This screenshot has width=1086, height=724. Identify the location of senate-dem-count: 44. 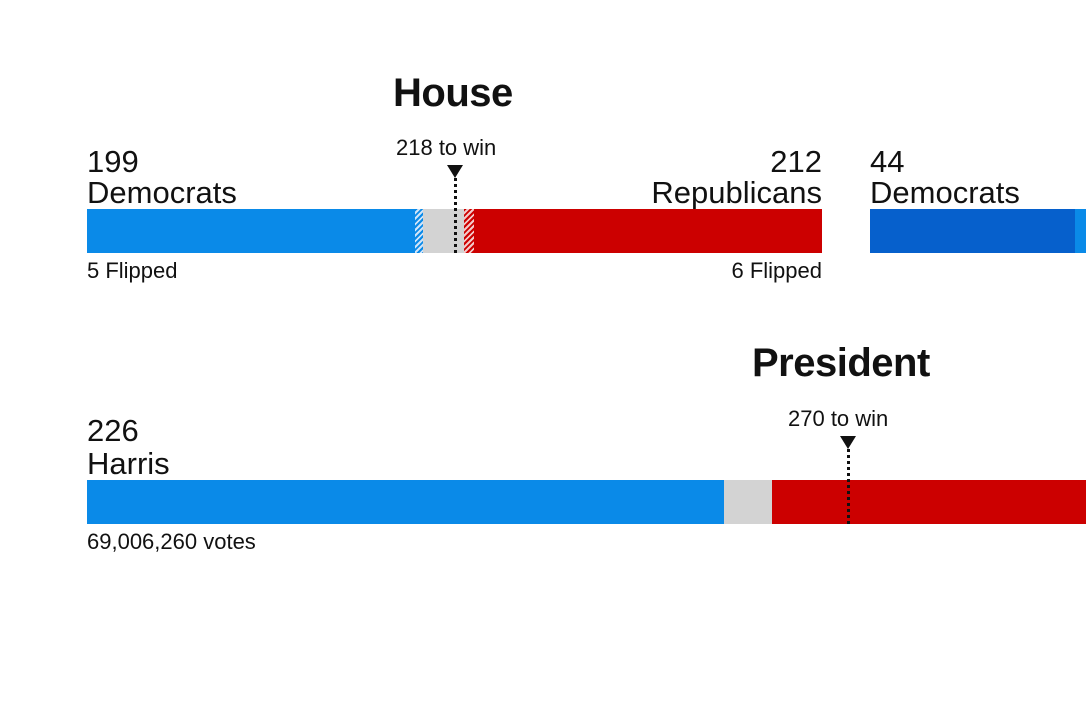
(887, 161).